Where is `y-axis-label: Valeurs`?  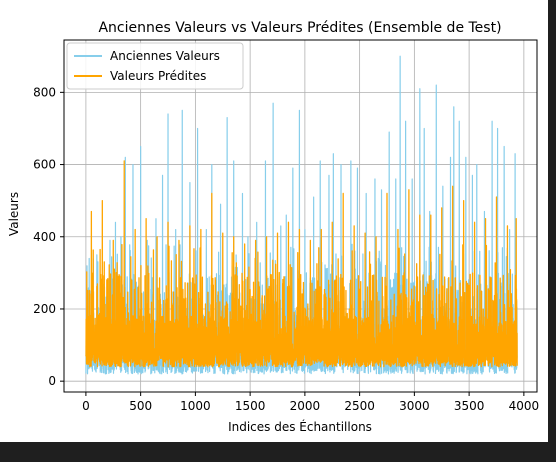
y-axis-label: Valeurs is located at coordinates (14, 214).